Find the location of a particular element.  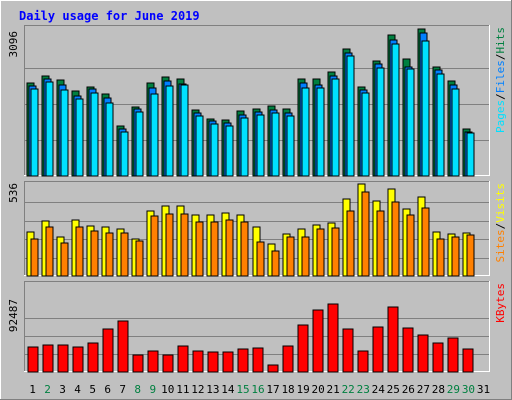

x-tick-label: 31 is located at coordinates (483, 389).